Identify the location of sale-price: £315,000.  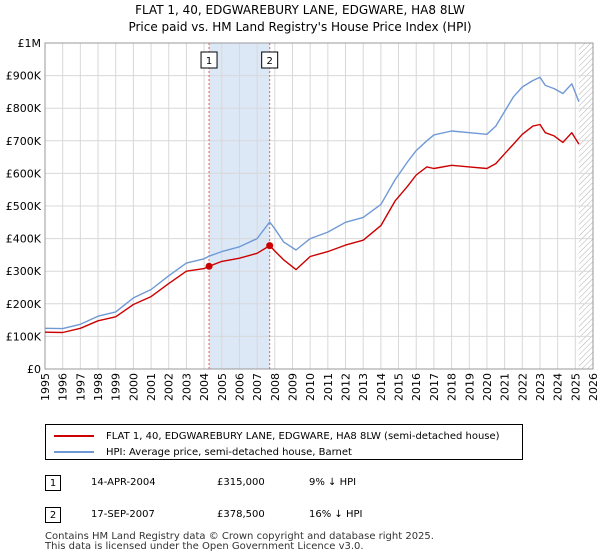
(241, 482).